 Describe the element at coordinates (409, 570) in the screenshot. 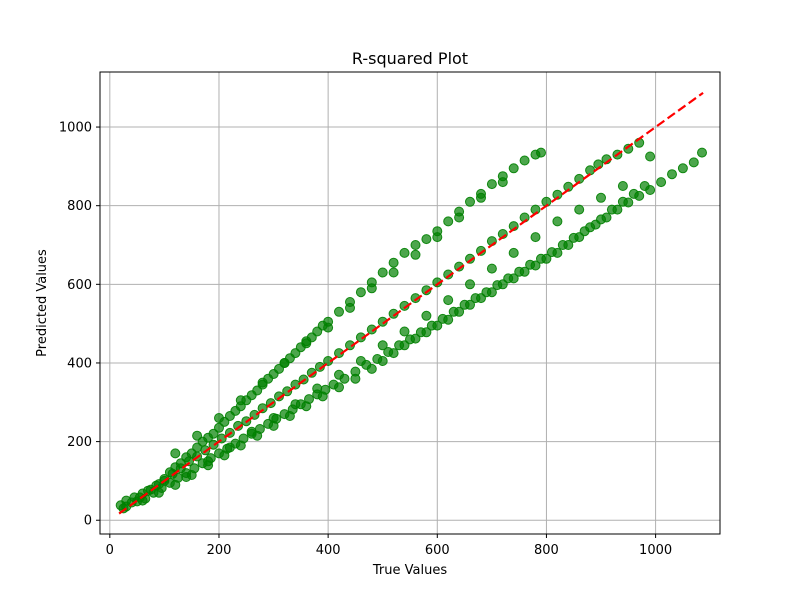

I see `x-axis-label: True Values` at that location.